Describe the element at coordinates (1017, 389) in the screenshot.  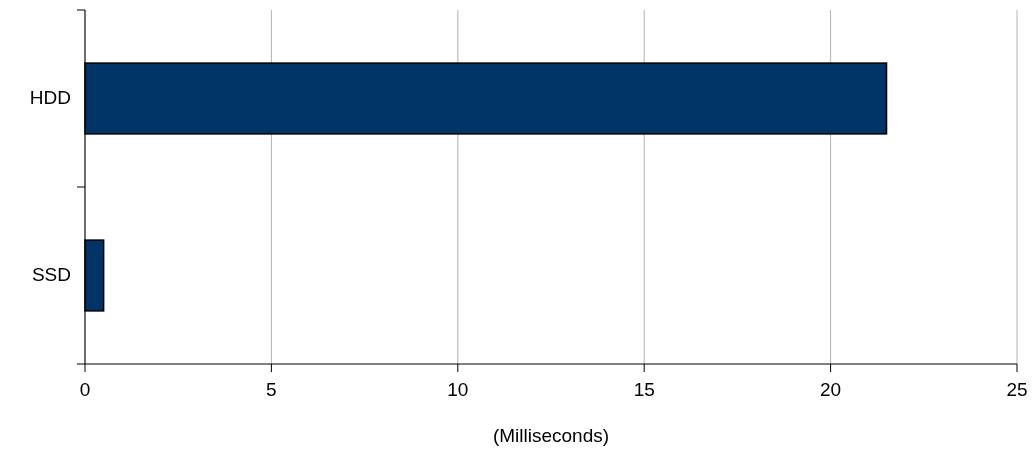
I see `x-tick-label: 25` at that location.